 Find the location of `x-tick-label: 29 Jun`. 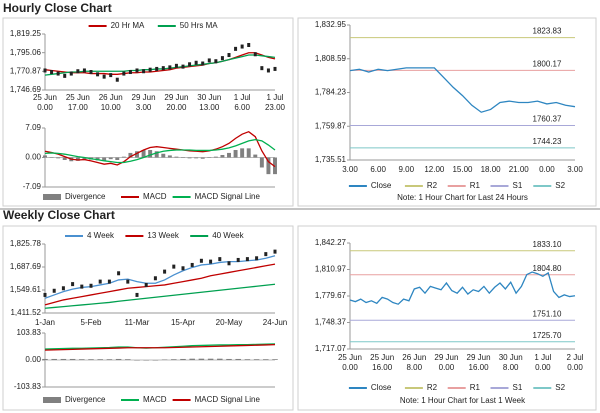

x-tick-label: 29 Jun is located at coordinates (446, 357).